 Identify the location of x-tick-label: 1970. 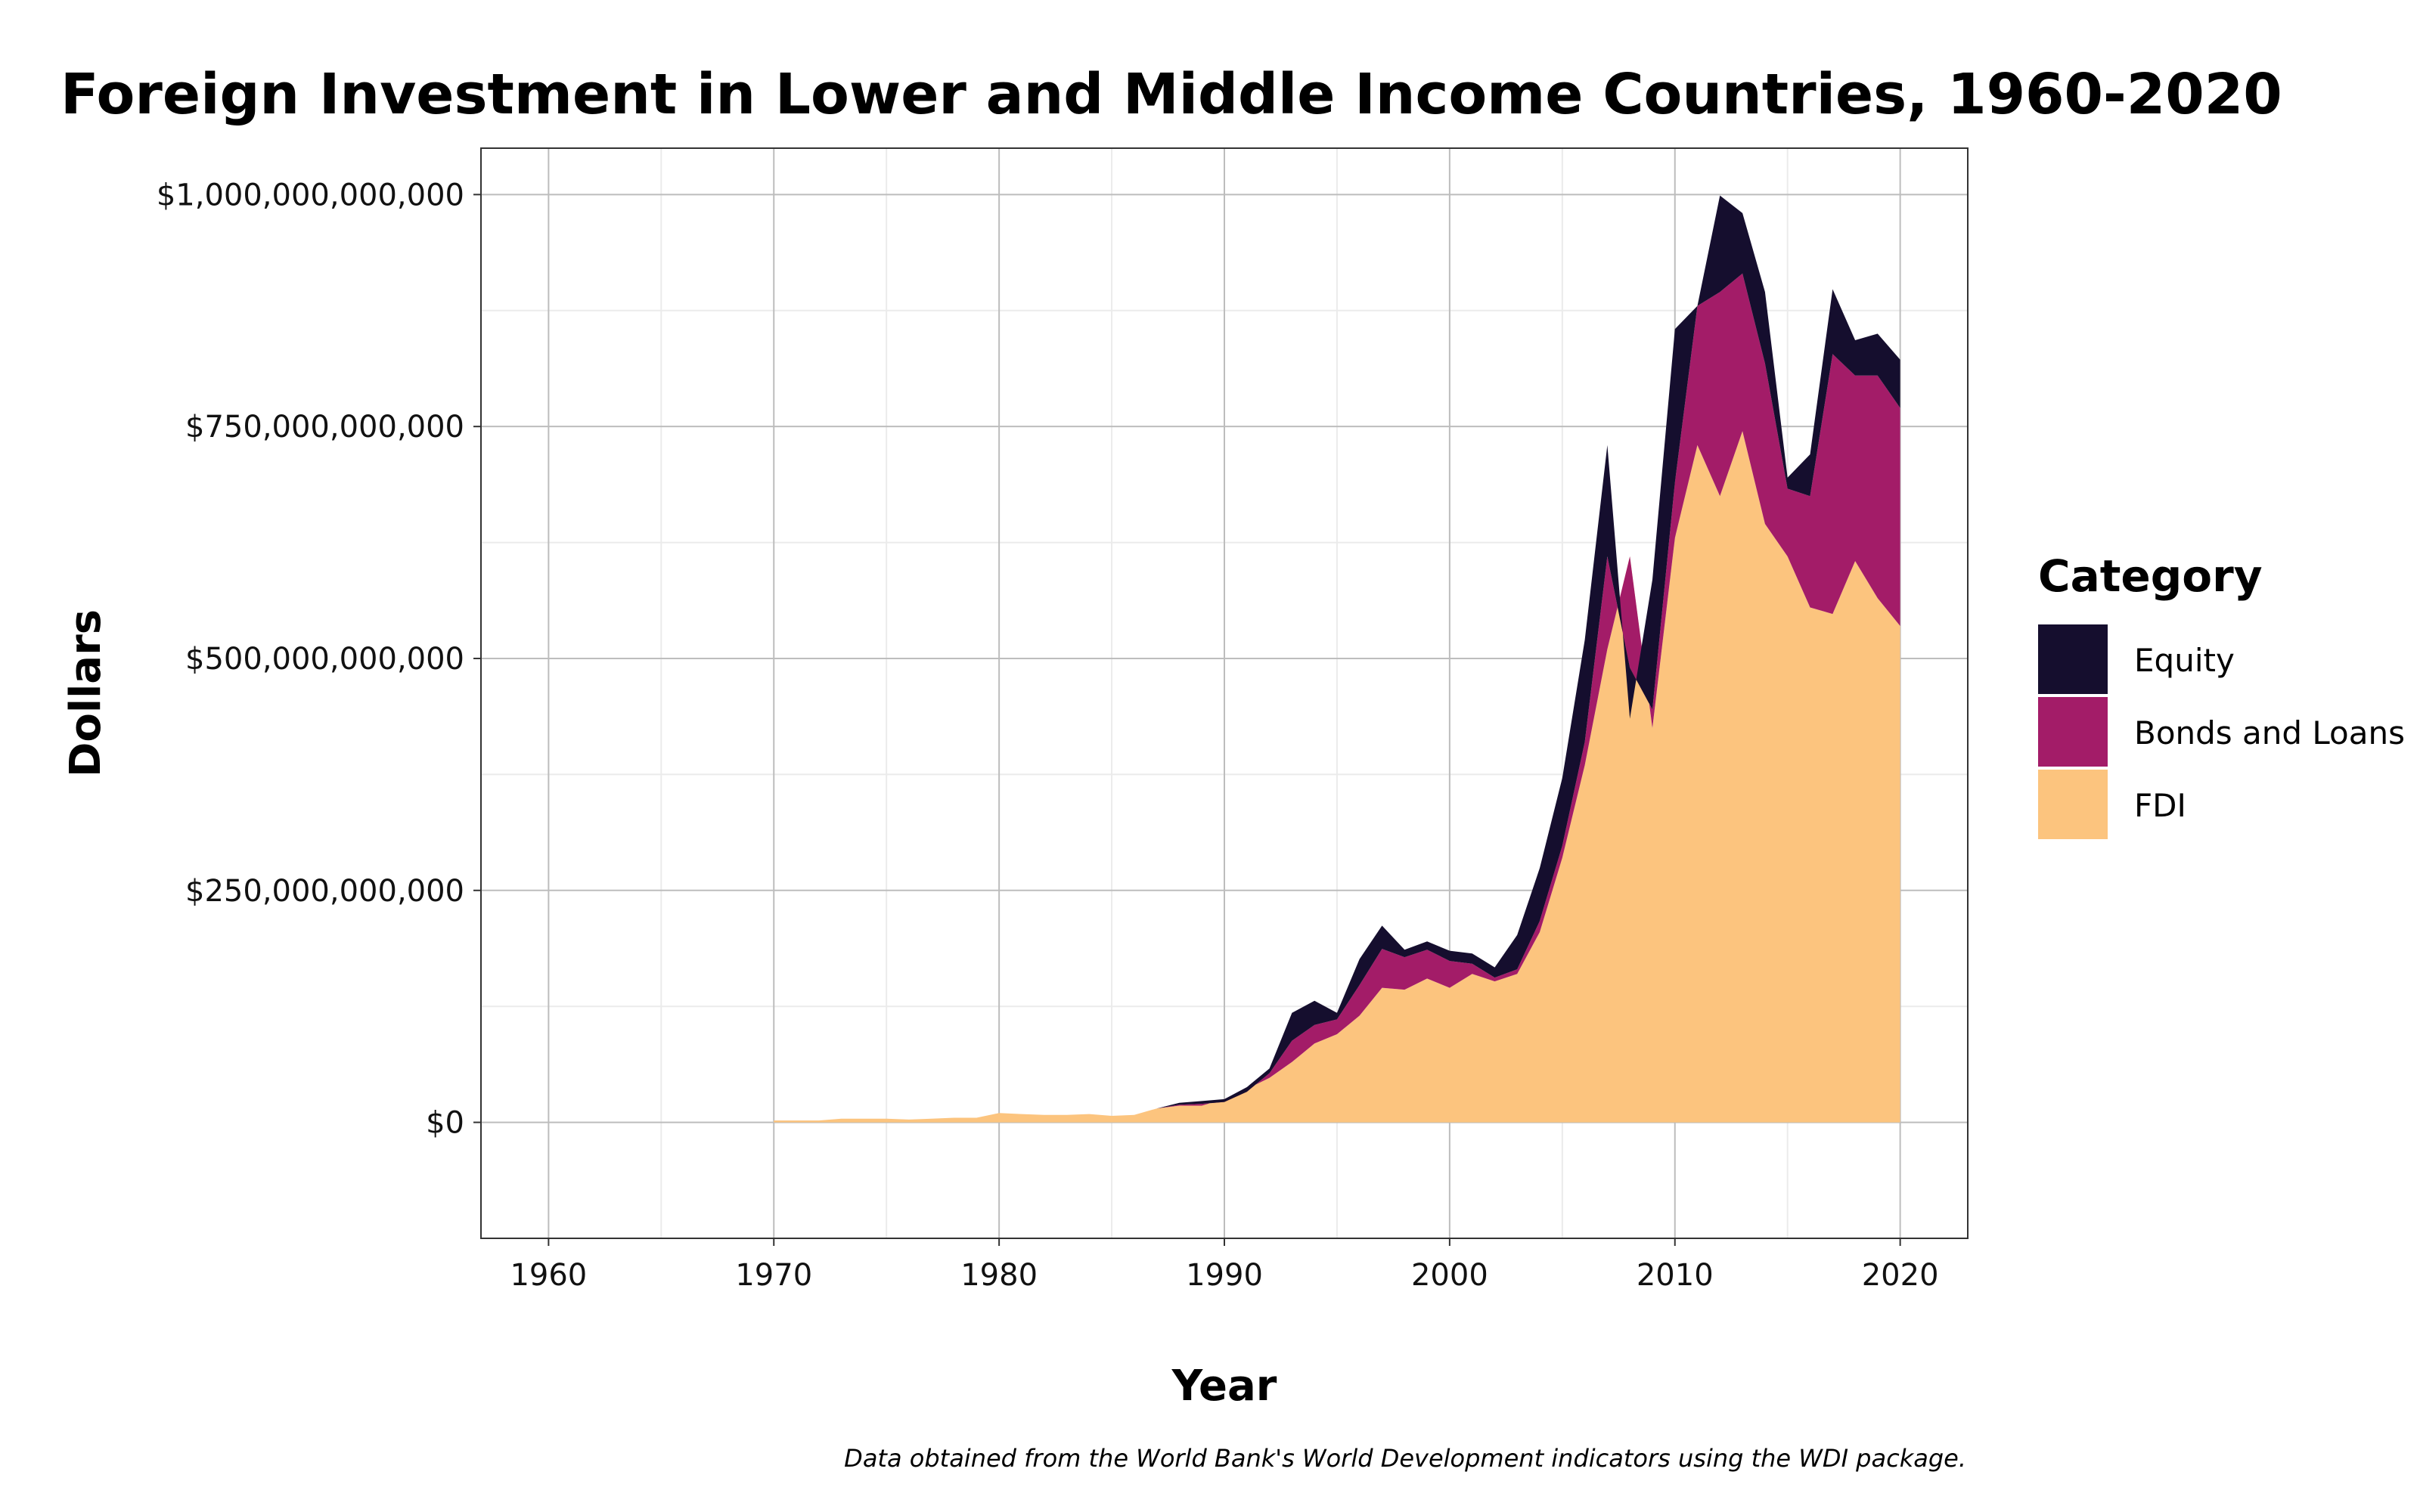
(773, 1275).